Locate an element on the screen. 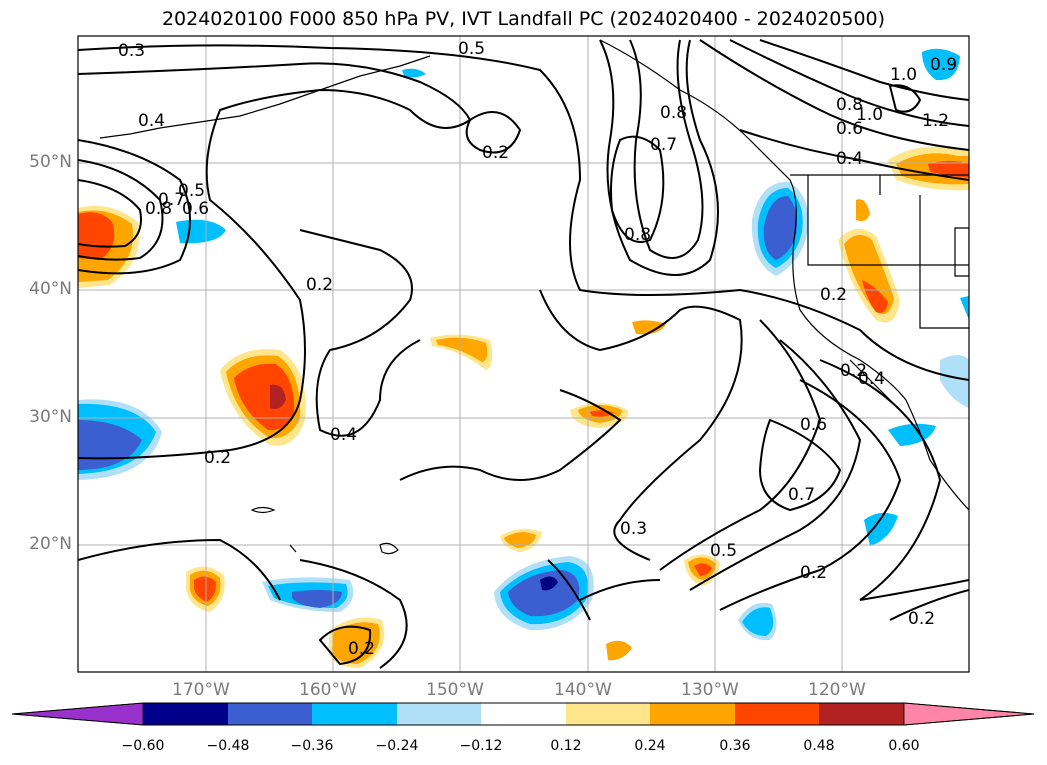  lat-label-40n: 40°N is located at coordinates (50, 289).